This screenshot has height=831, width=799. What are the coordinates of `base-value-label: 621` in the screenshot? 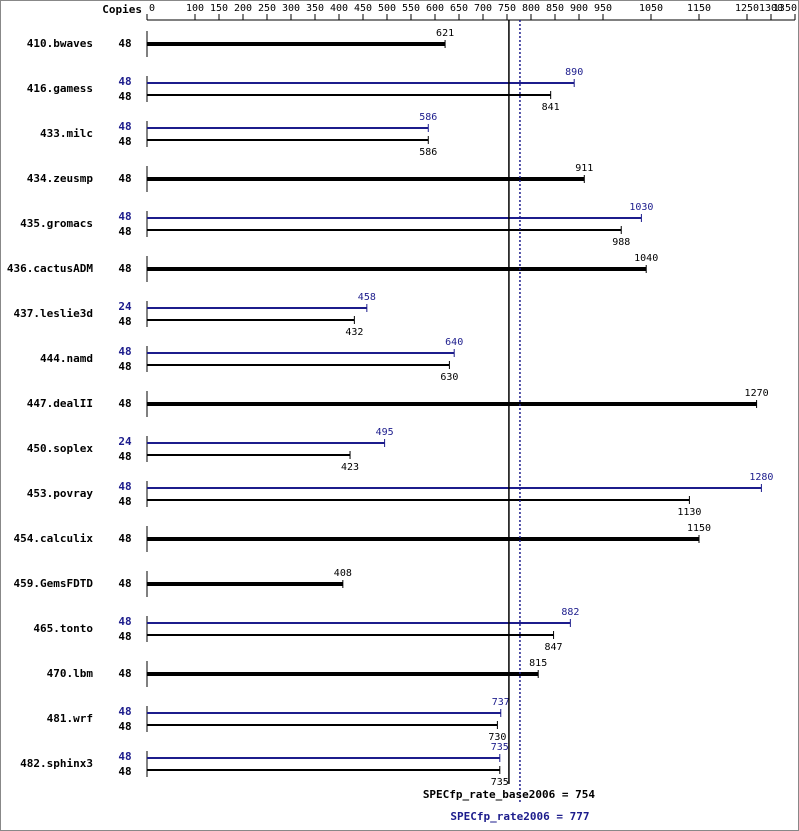 It's located at (445, 33).